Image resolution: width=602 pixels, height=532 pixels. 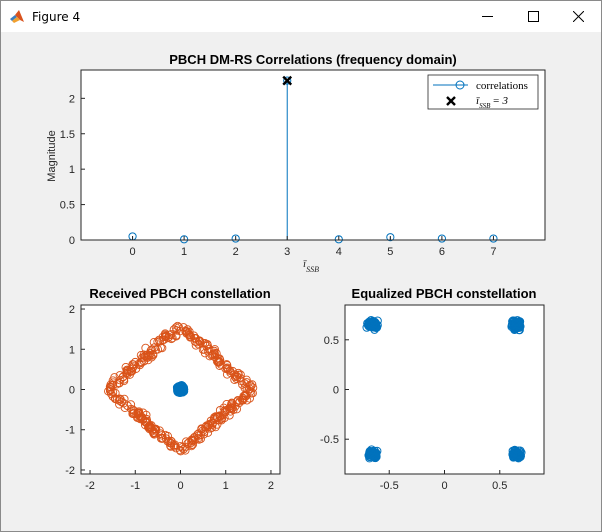 What do you see at coordinates (184, 252) in the screenshot?
I see `correlation-xtick-label: 1` at bounding box center [184, 252].